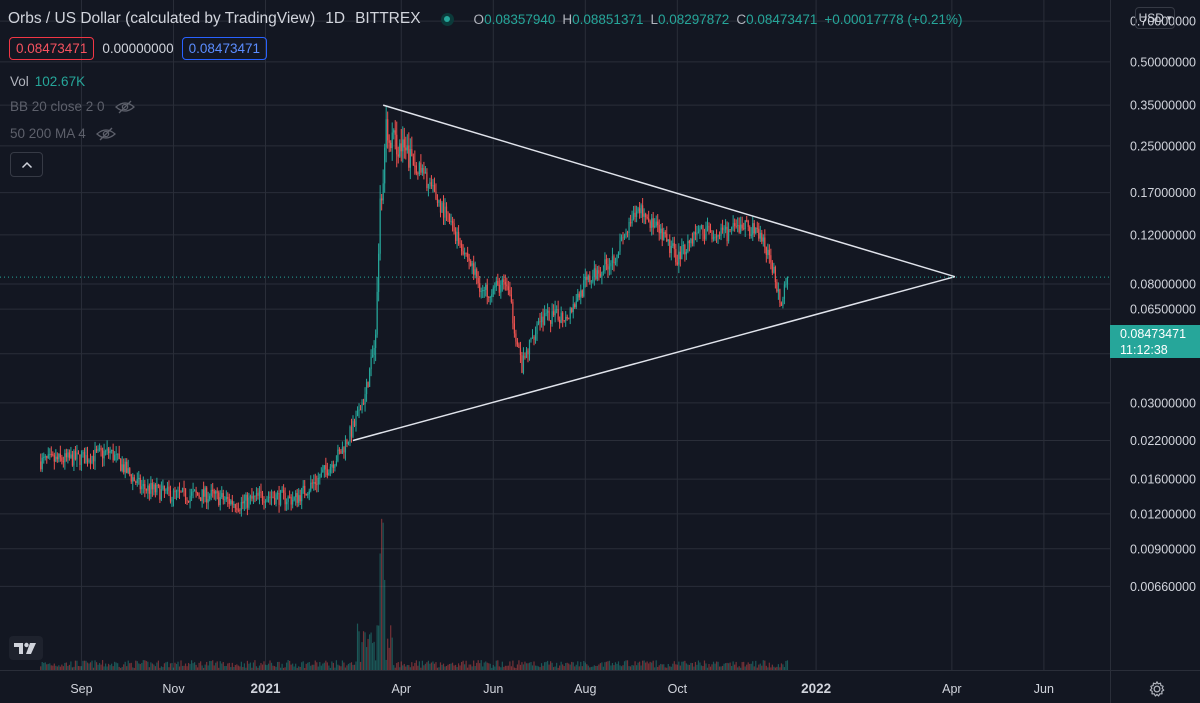 The width and height of the screenshot is (1200, 703). I want to click on interval-label: 1D, so click(335, 18).